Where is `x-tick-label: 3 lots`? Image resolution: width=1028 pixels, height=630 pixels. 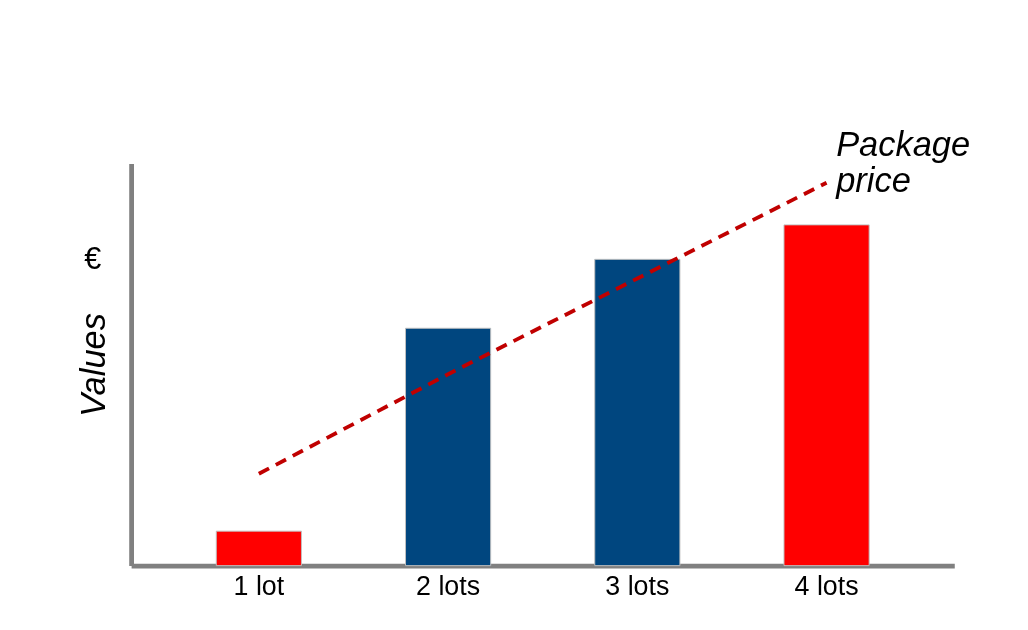
x-tick-label: 3 lots is located at coordinates (637, 585).